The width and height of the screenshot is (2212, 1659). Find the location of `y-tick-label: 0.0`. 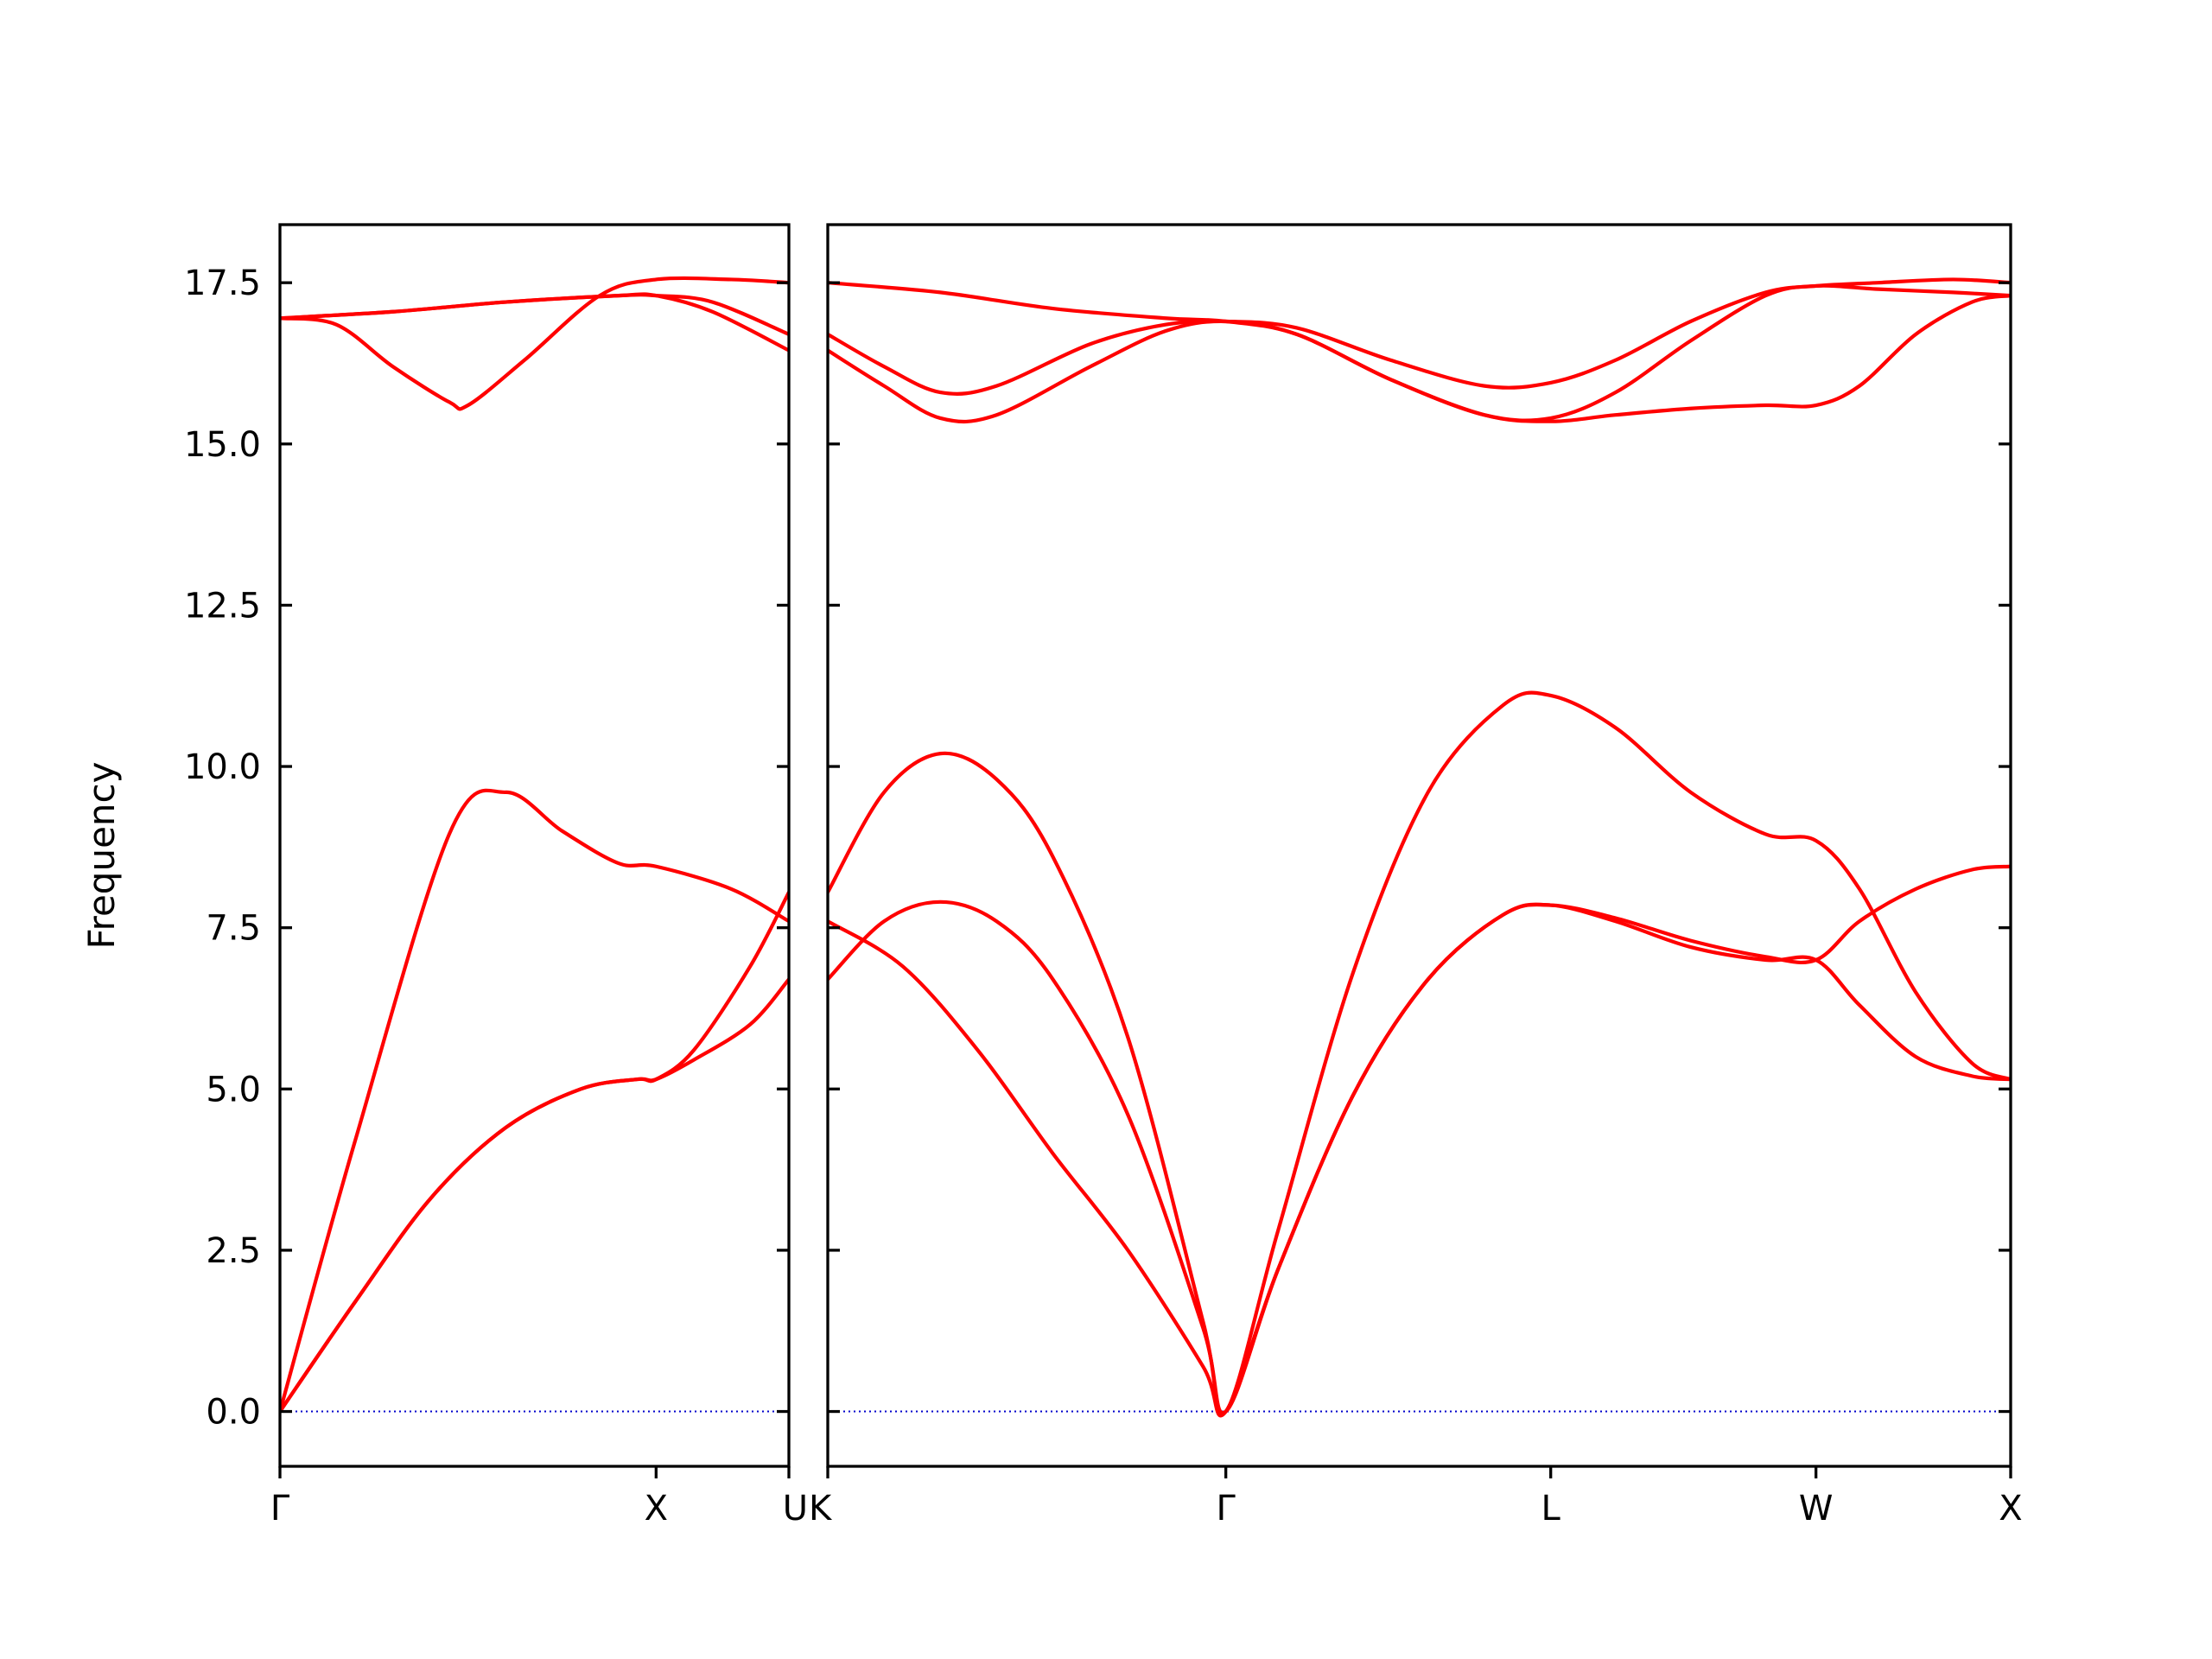

y-tick-label: 0.0 is located at coordinates (233, 1413).